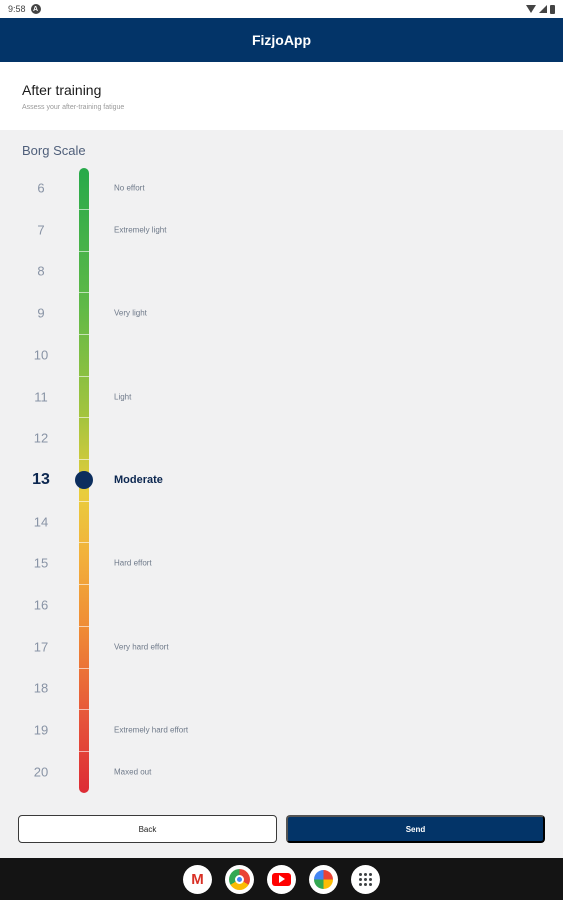 The image size is (563, 900). Describe the element at coordinates (140, 230) in the screenshot. I see `scale-label-7: Extremely light` at that location.